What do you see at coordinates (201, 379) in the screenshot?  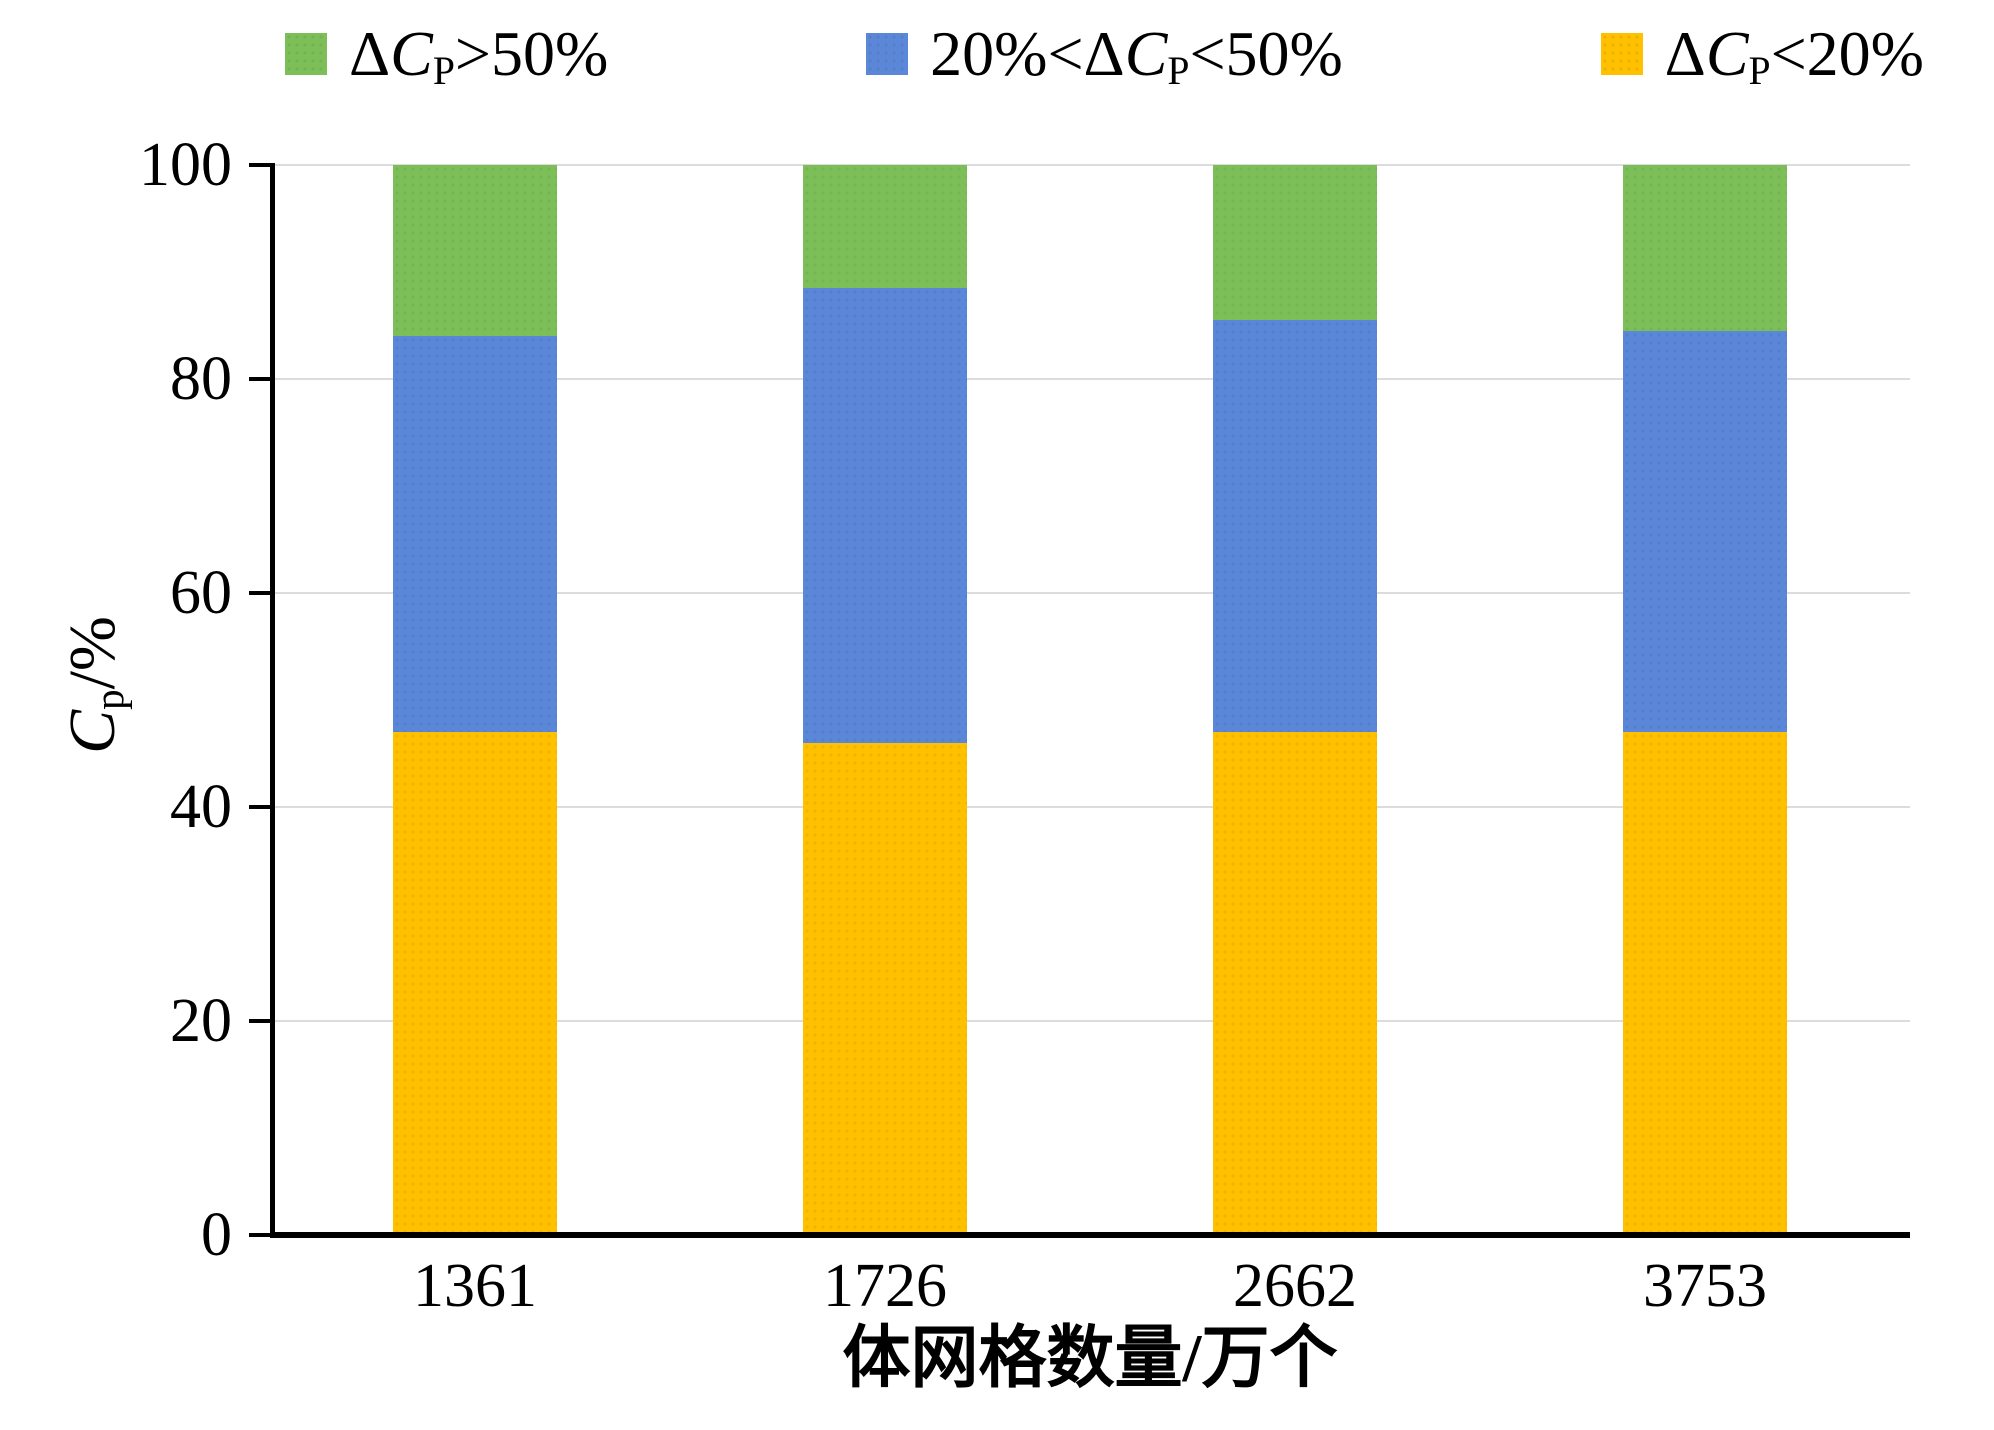 I see `y-tick-label: 80` at bounding box center [201, 379].